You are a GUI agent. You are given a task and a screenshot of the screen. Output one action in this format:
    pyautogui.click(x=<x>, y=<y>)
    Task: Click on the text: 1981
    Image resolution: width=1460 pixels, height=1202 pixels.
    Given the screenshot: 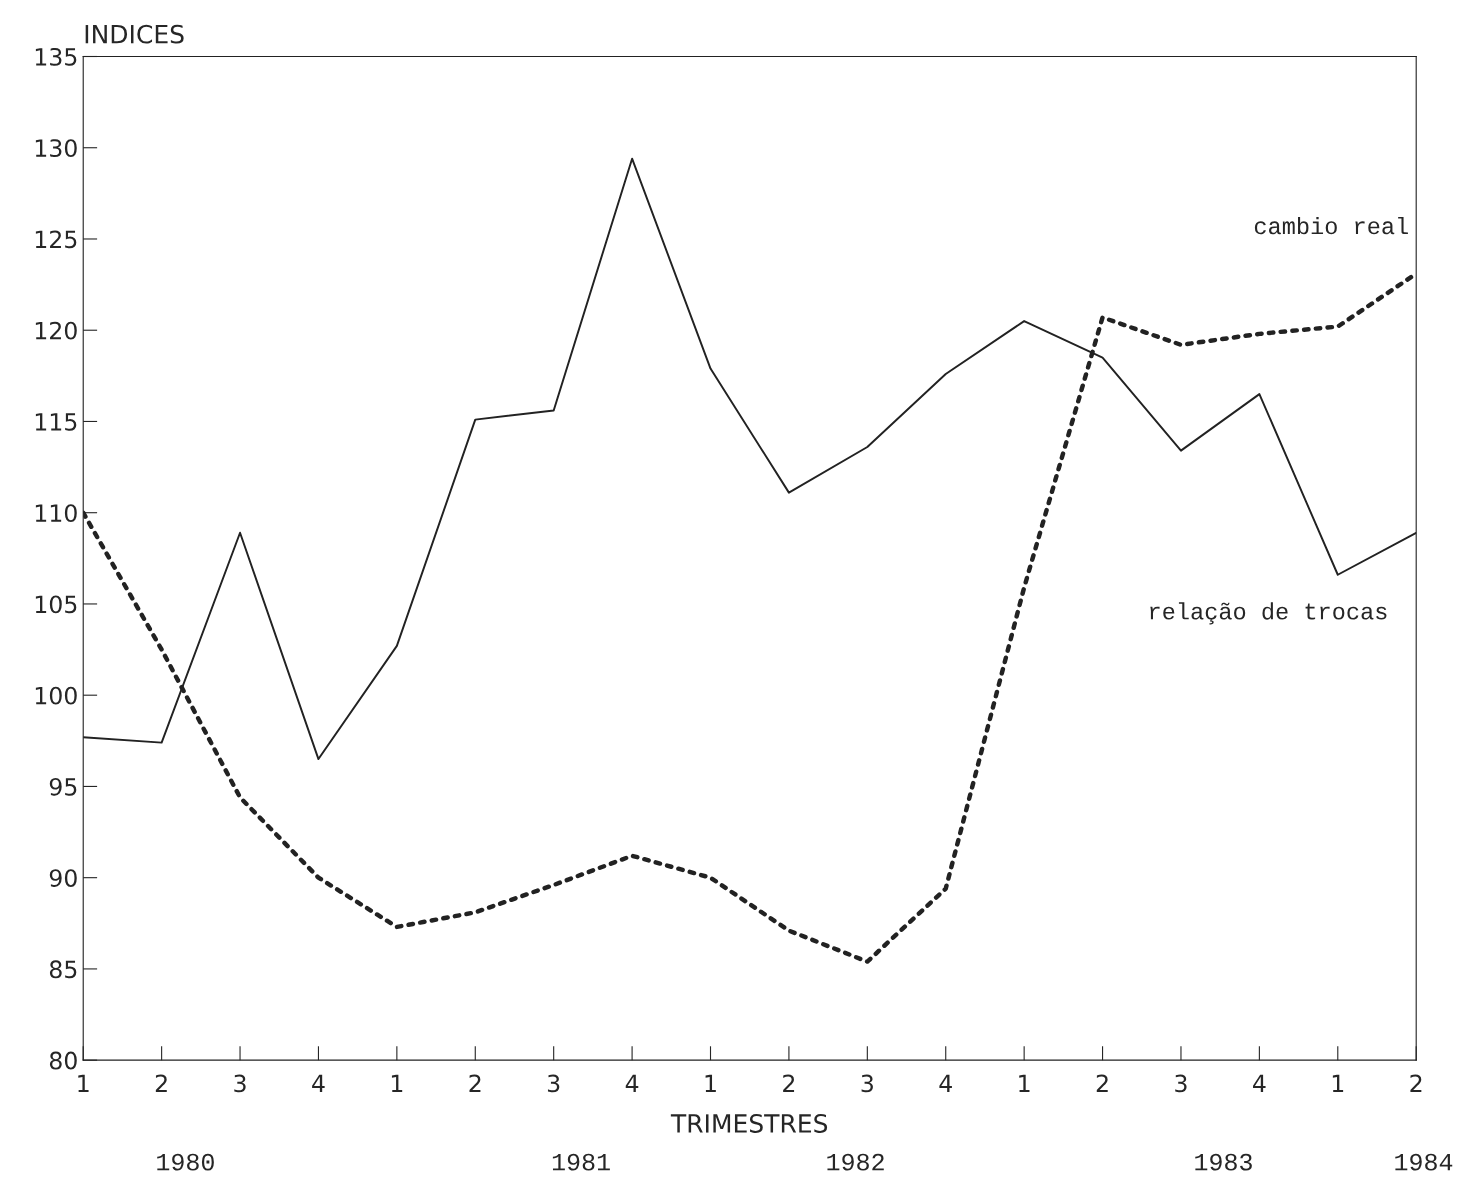 What is the action you would take?
    pyautogui.click(x=581, y=1162)
    